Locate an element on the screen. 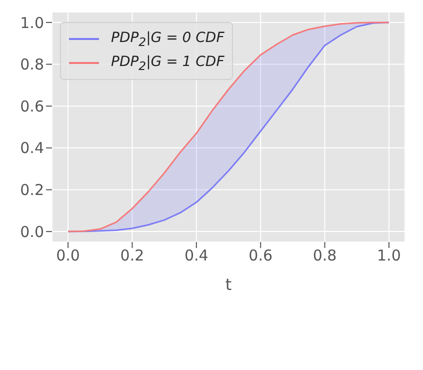  x-tick-label: 0.6 is located at coordinates (260, 255).